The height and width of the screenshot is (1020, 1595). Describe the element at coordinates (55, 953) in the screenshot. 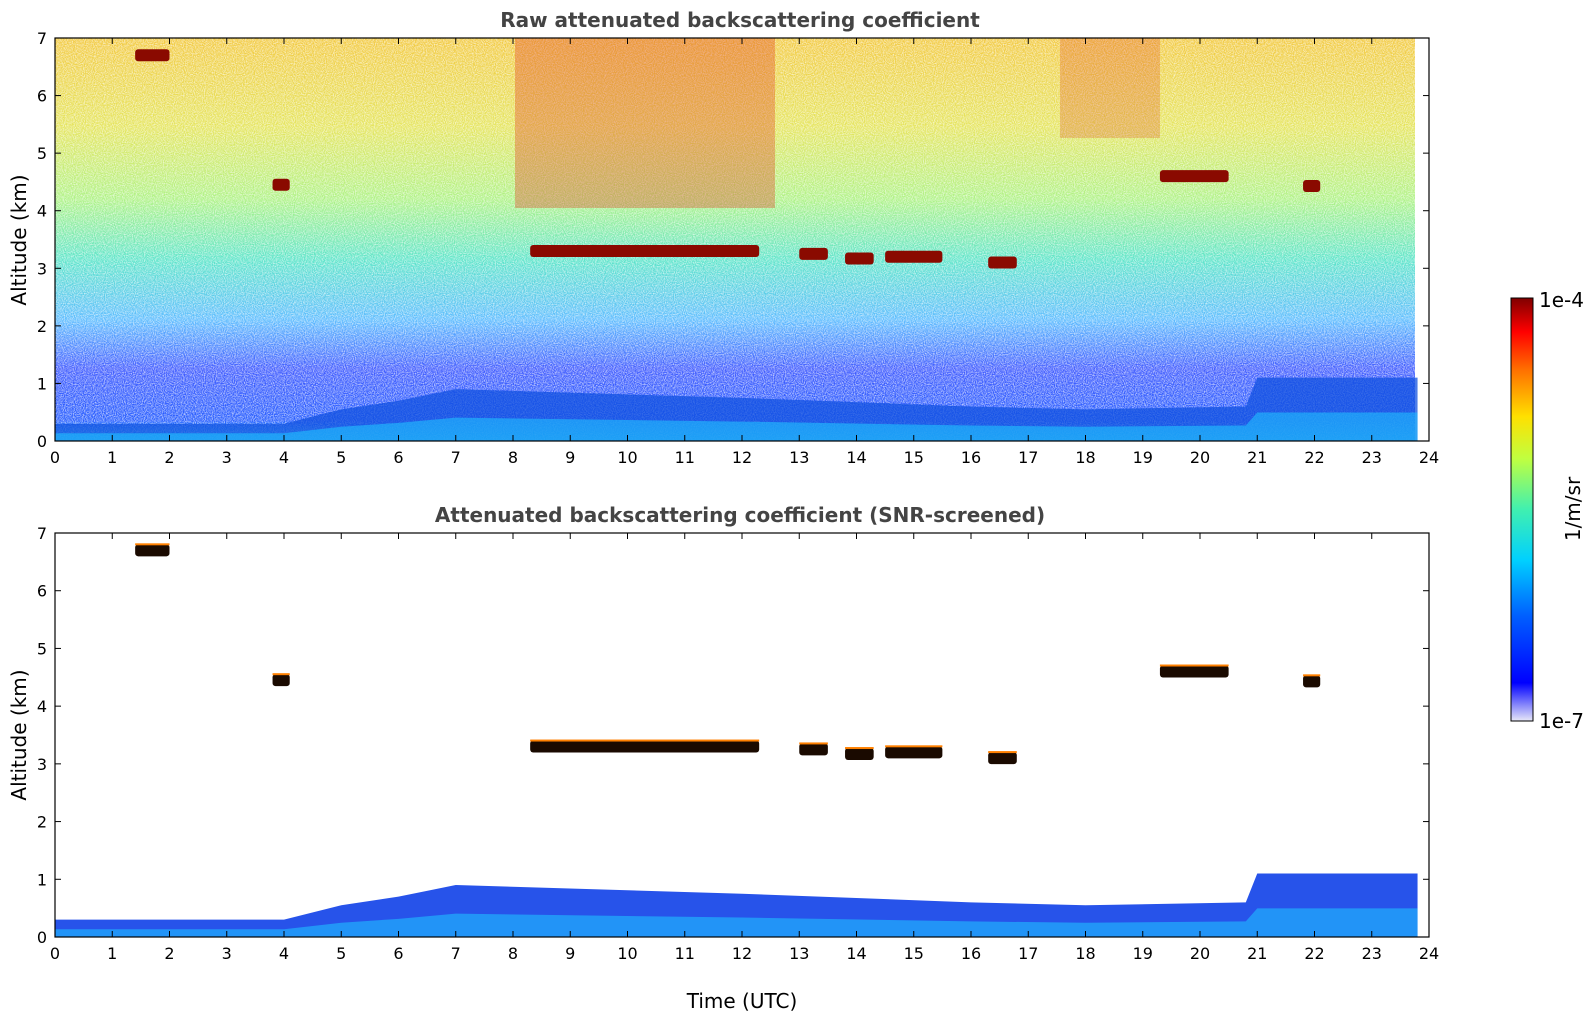

I see `x-tick-label: 0` at that location.